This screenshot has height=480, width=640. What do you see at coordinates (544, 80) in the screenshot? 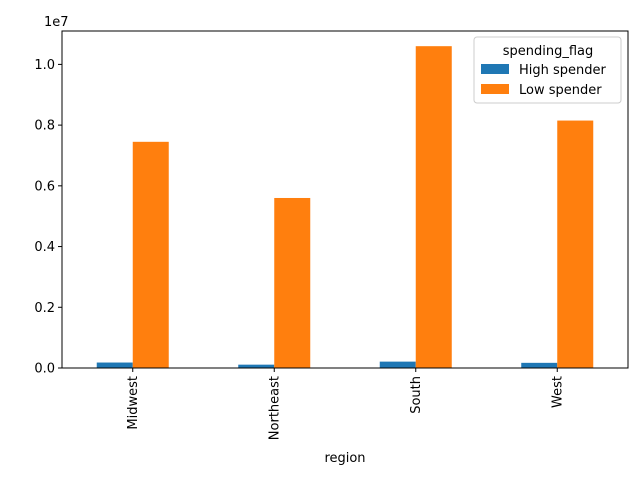
I see `legend-entries: High spender Low spender` at bounding box center [544, 80].